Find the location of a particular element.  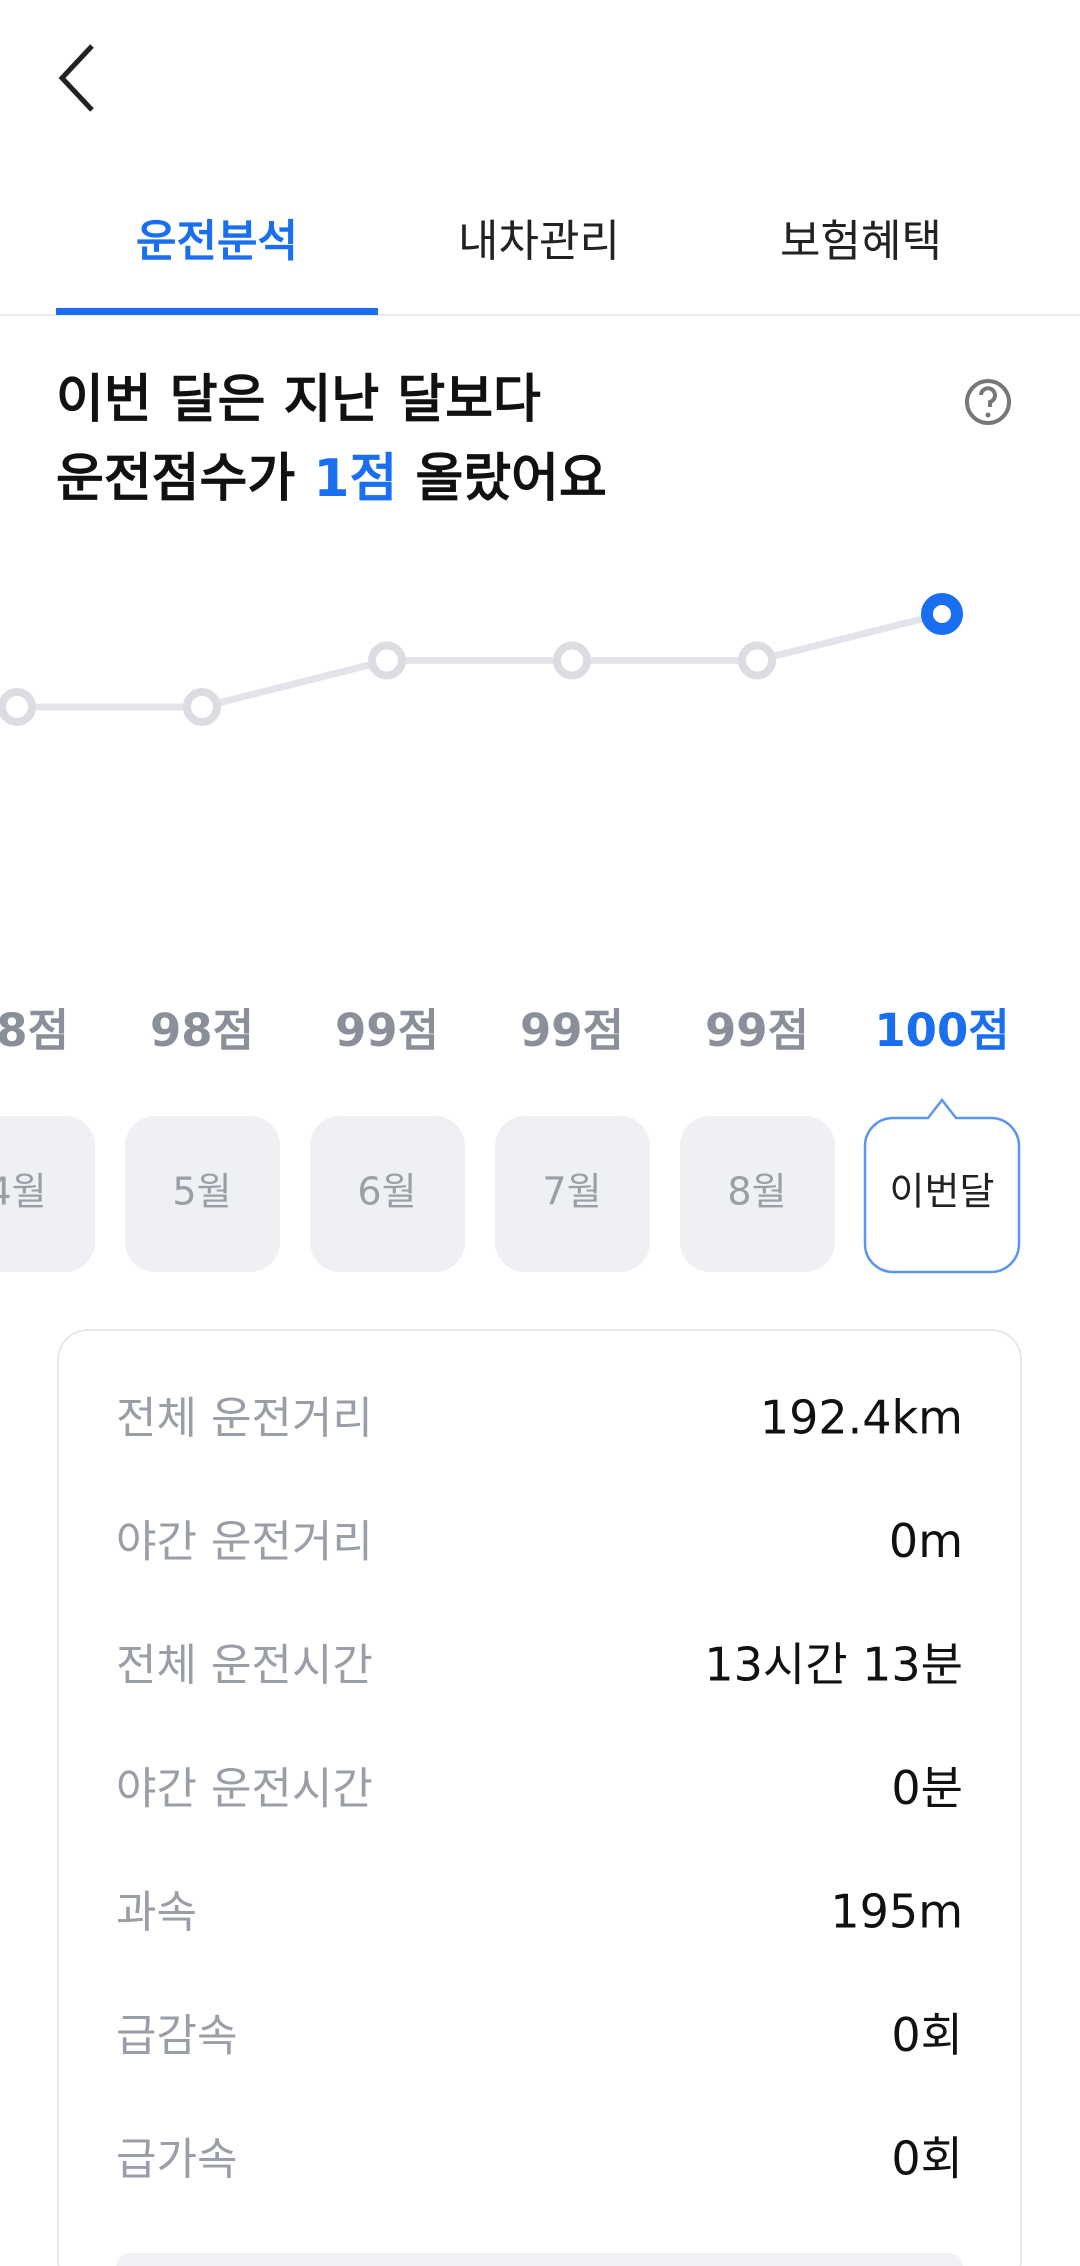

month-label: 8월 is located at coordinates (756, 1192).